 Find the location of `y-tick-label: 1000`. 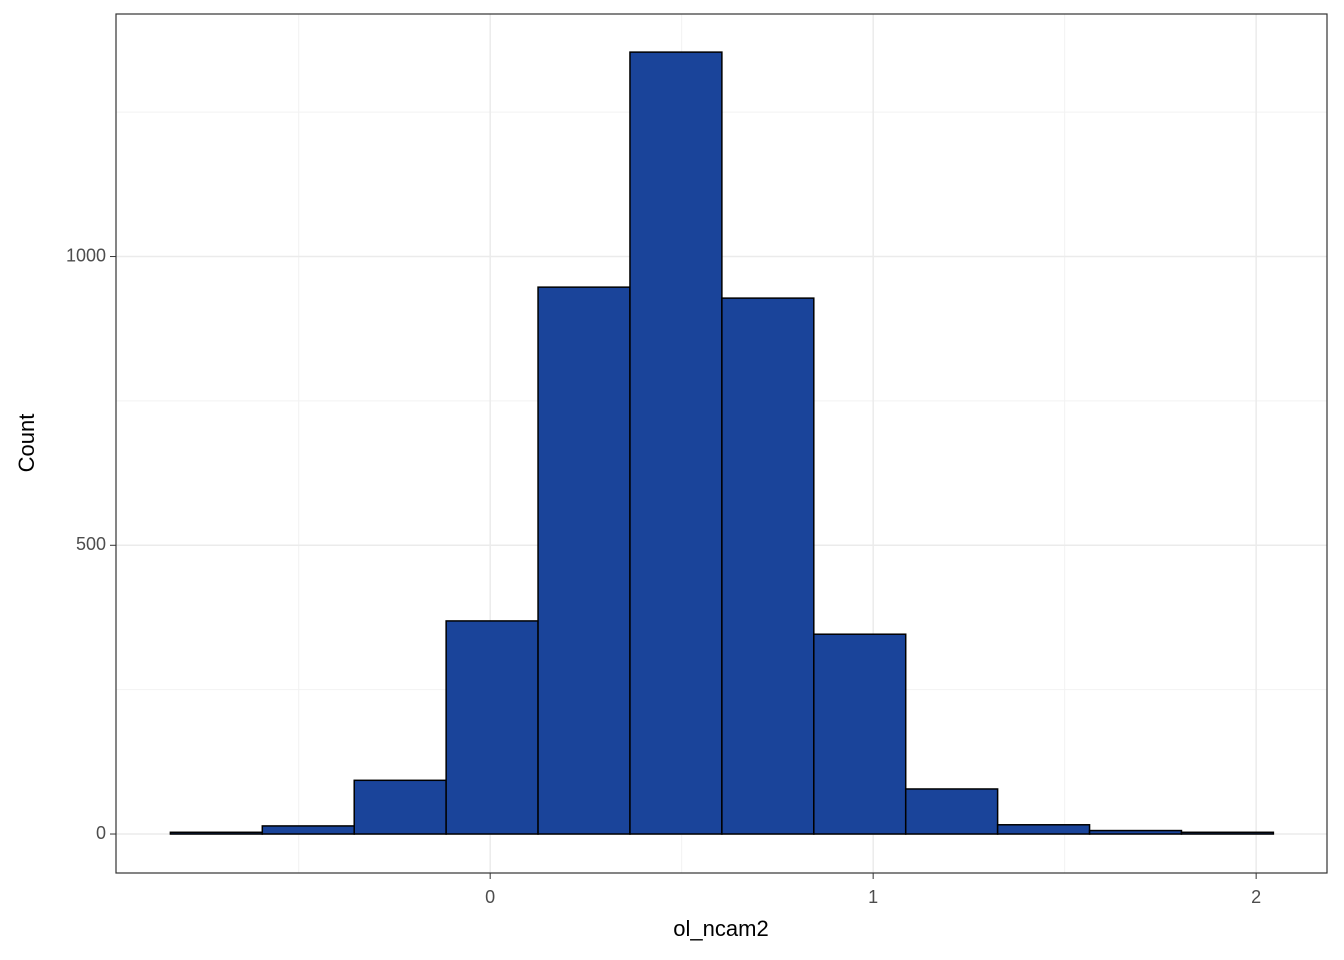

y-tick-label: 1000 is located at coordinates (86, 255).